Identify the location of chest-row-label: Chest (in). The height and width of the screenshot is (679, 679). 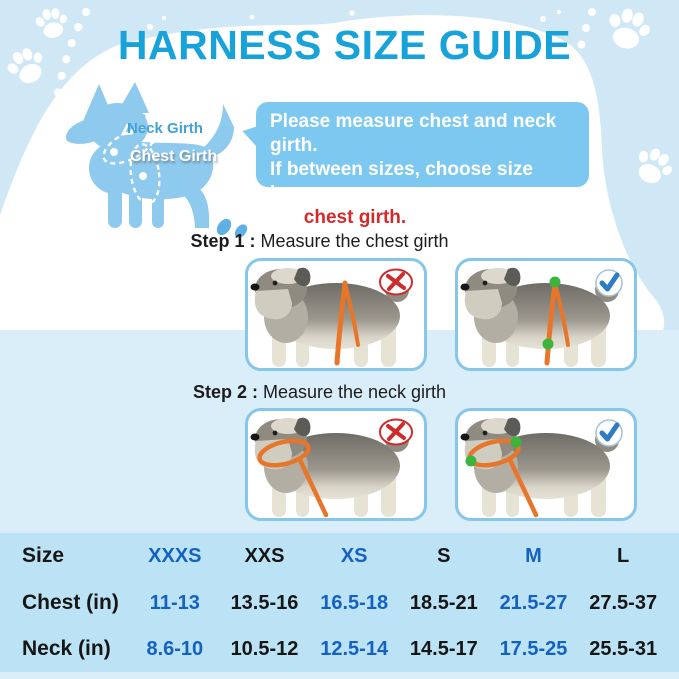
(70, 602).